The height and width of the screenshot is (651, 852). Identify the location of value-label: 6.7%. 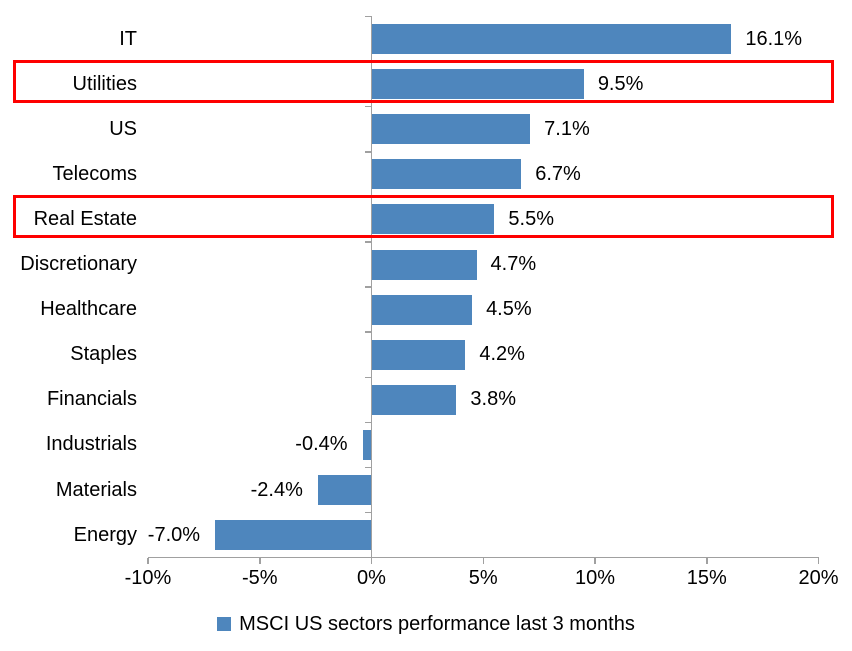
(558, 173).